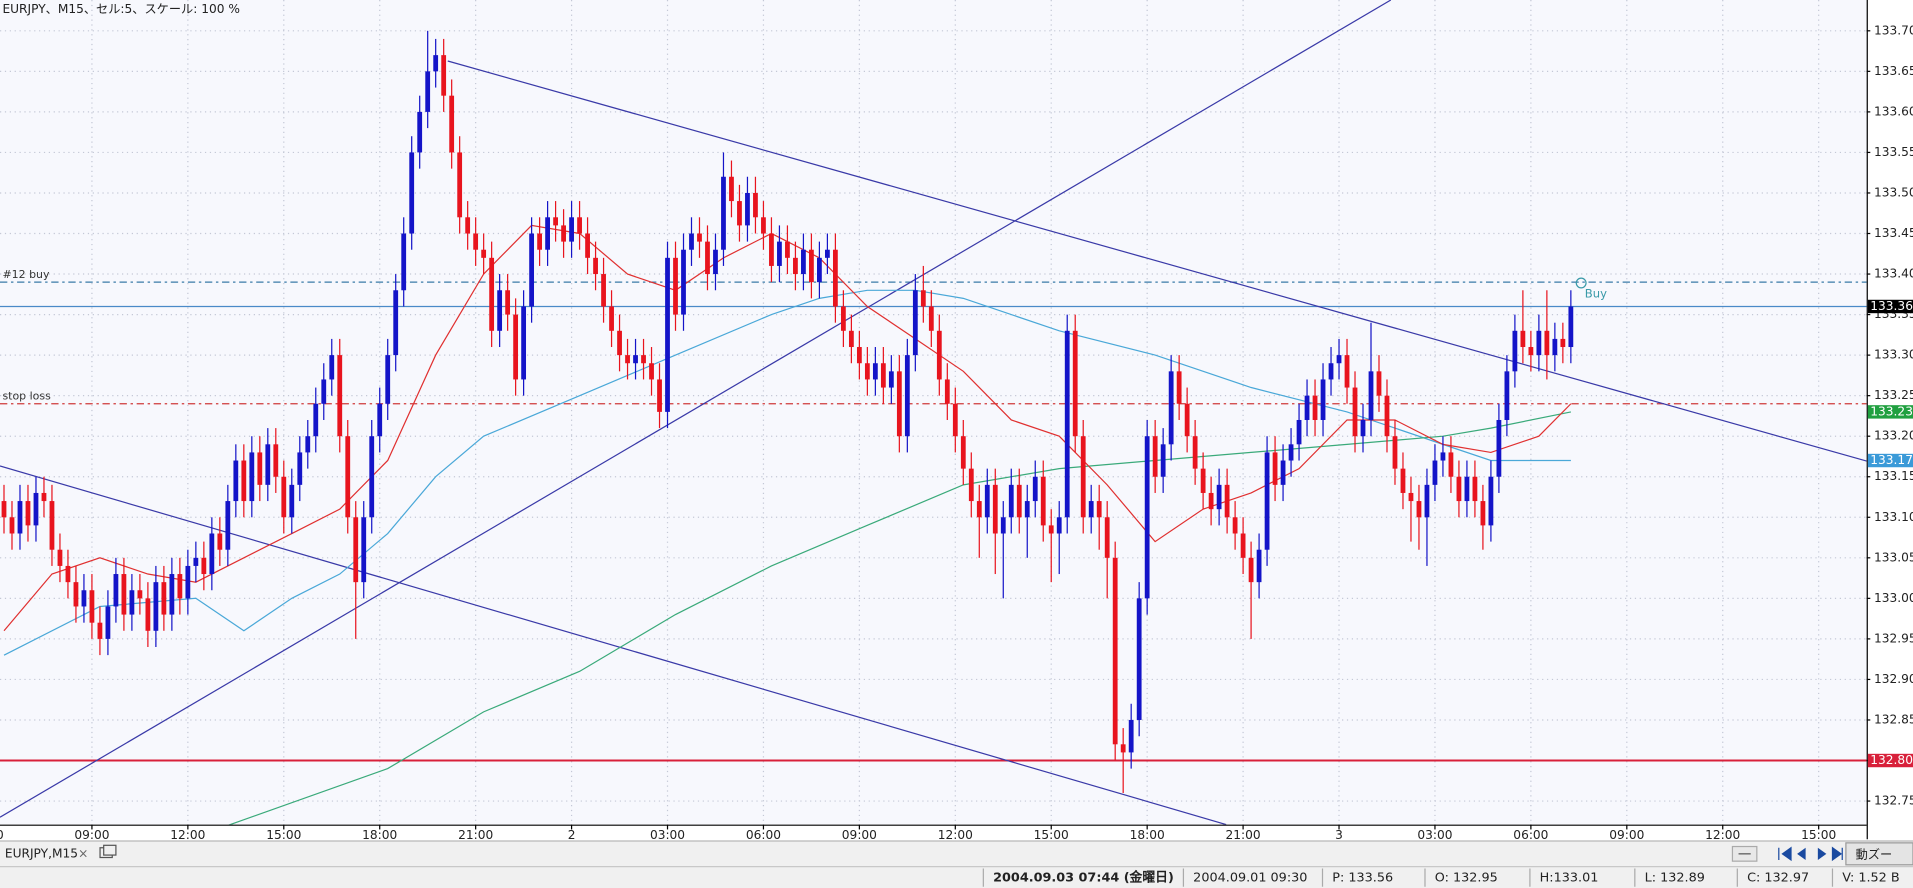 The image size is (1913, 888). I want to click on tab-close: ×, so click(83, 853).